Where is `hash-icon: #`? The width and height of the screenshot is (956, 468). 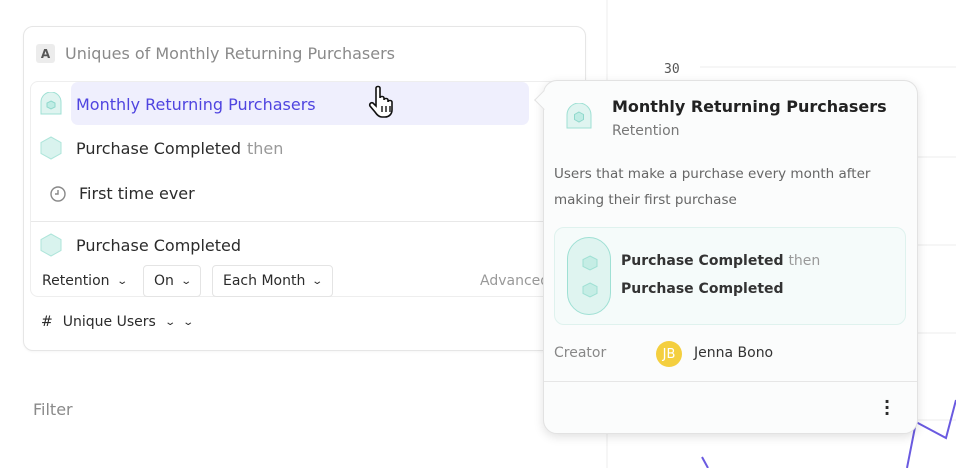 hash-icon: # is located at coordinates (47, 322).